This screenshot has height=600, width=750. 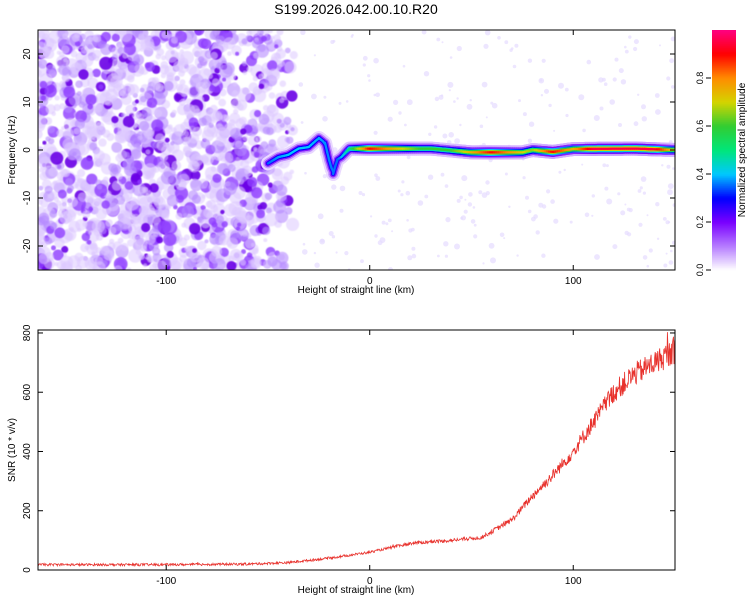 I want to click on snr-y-tick-label: 200, so click(x=27, y=510).